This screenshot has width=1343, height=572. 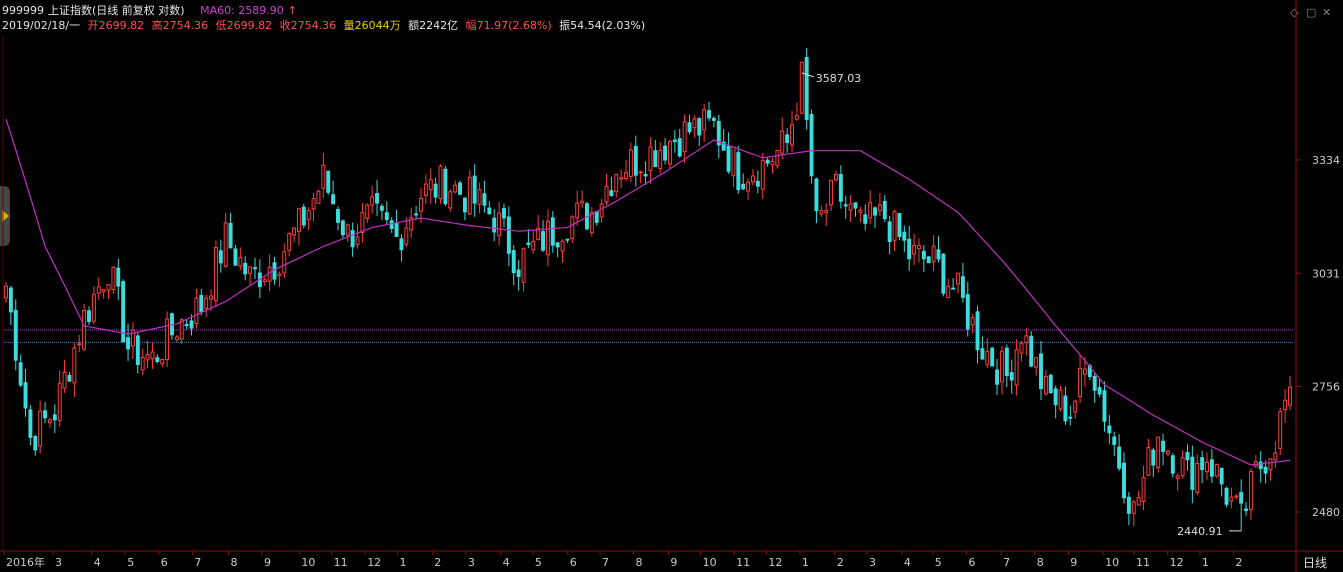 What do you see at coordinates (97, 562) in the screenshot?
I see `x-tick-label: 4` at bounding box center [97, 562].